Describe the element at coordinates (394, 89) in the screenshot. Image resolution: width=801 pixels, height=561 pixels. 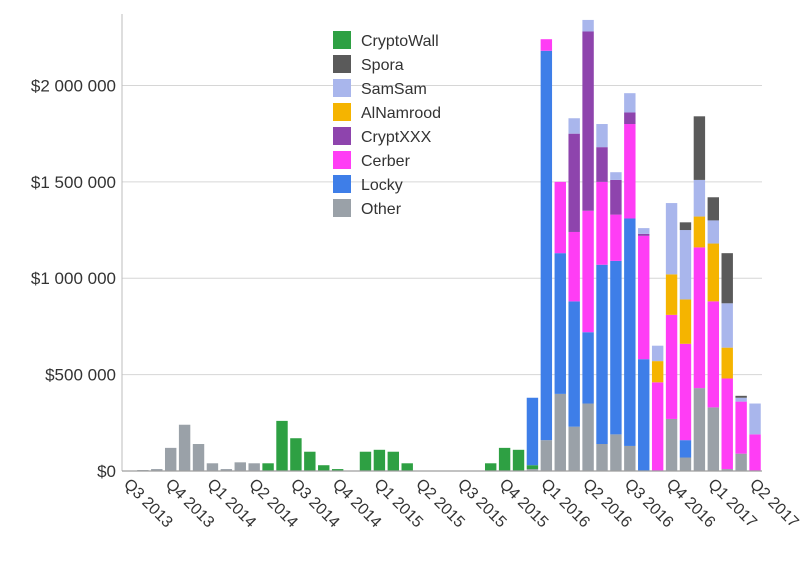
I see `legend-label-samsam: SamSam` at that location.